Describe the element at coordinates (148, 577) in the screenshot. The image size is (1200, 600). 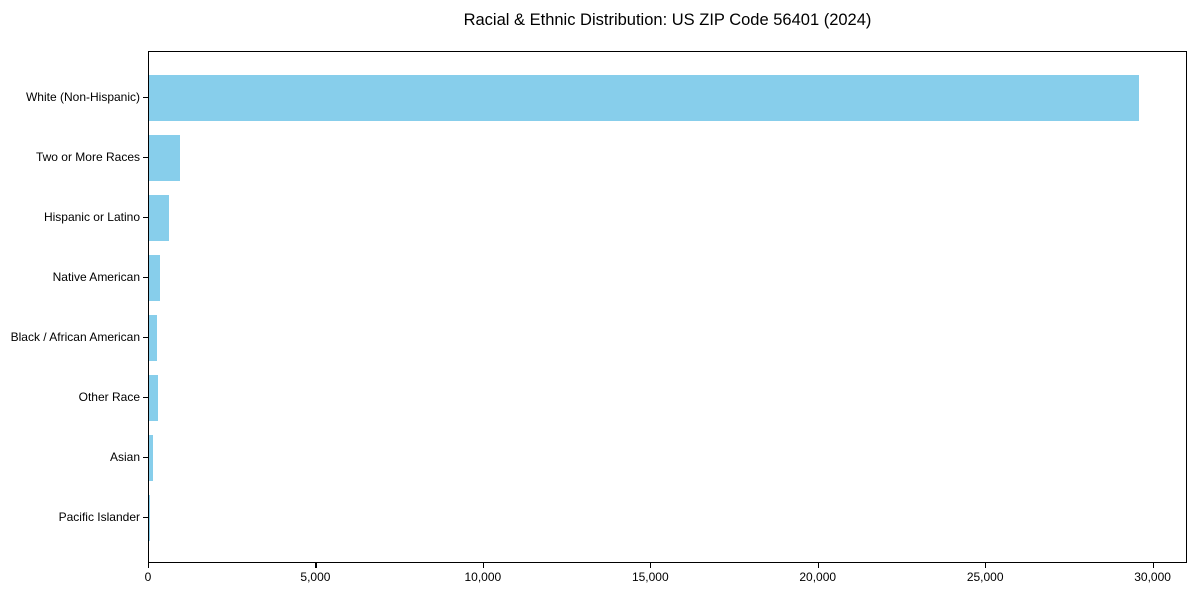
I see `x-tick-label: 0` at that location.